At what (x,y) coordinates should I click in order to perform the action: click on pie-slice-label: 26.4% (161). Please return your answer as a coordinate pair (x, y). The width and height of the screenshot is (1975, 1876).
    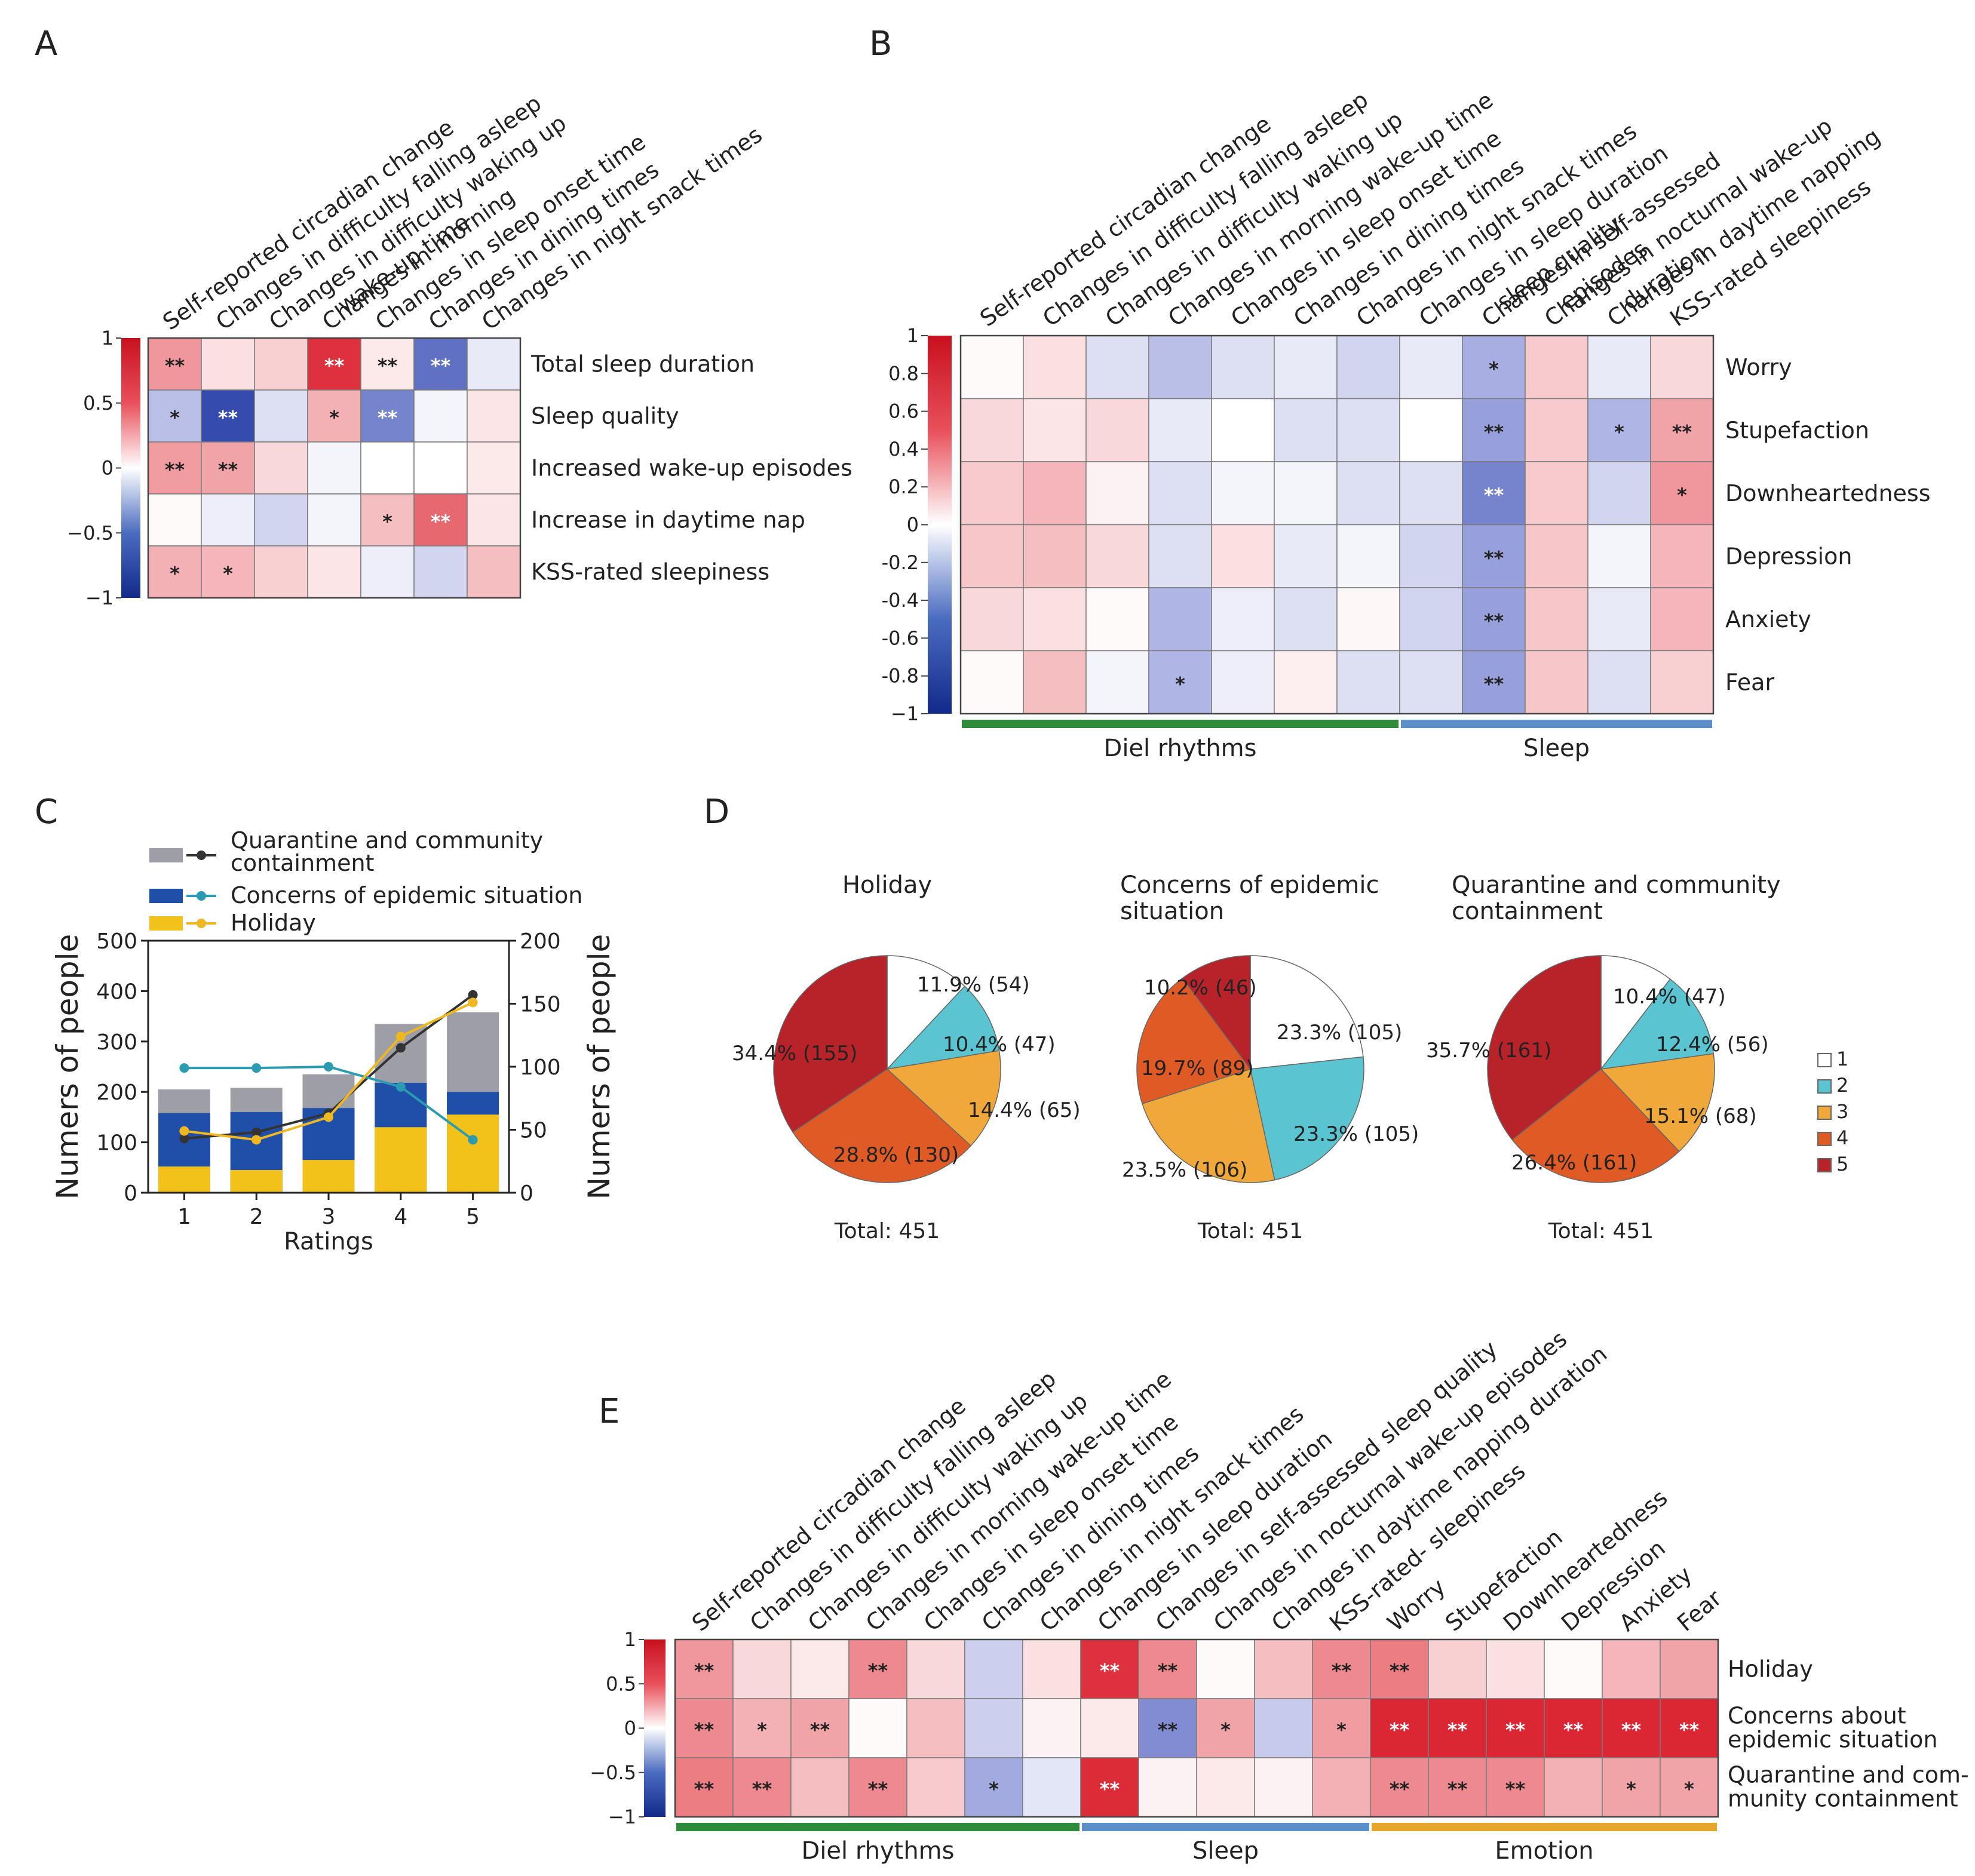
    Looking at the image, I should click on (1574, 1163).